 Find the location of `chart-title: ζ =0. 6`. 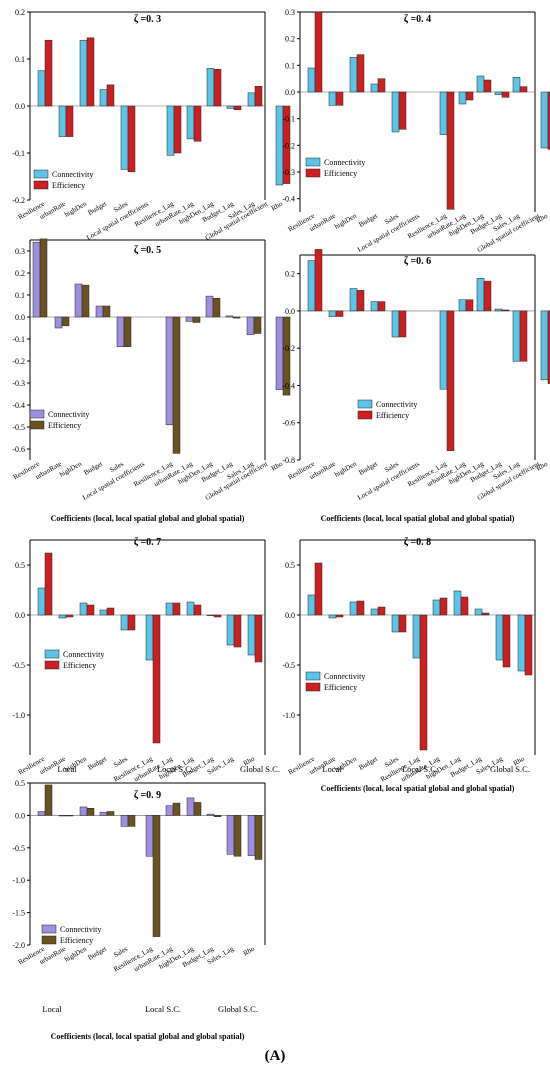

chart-title: ζ =0. 6 is located at coordinates (417, 261).